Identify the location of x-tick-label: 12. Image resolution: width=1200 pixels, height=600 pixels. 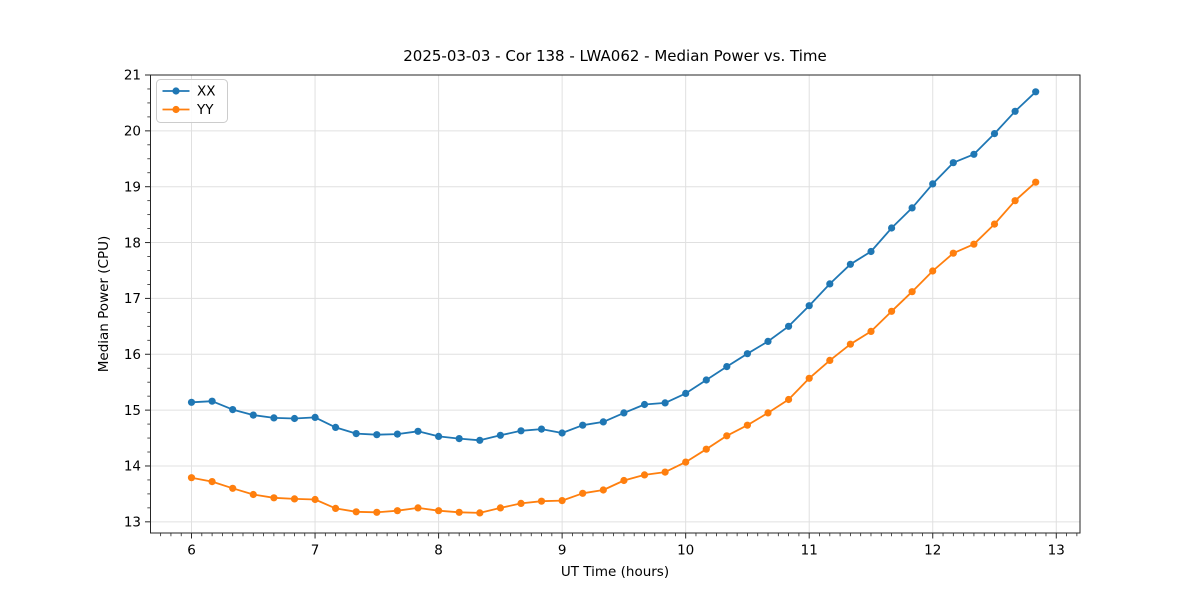
(932, 551).